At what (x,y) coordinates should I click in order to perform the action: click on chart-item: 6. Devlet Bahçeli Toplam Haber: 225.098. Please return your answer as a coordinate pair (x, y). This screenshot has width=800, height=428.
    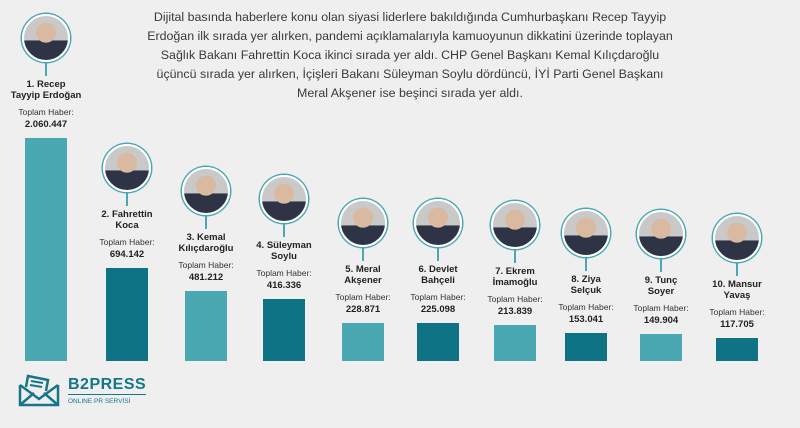
    Looking at the image, I should click on (438, 280).